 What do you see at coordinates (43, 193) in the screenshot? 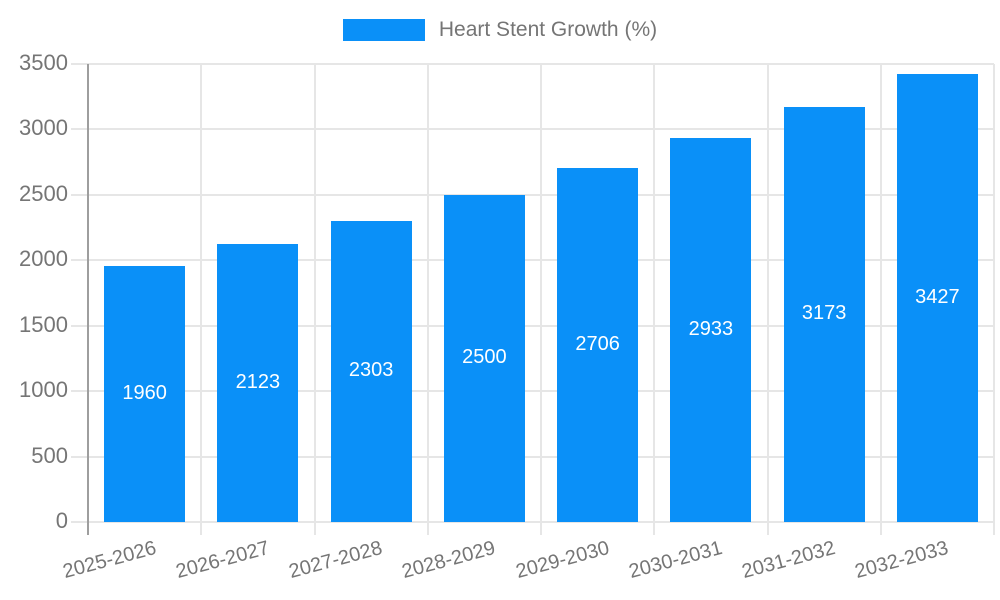
I see `y-axis-tick-label: 2500` at bounding box center [43, 193].